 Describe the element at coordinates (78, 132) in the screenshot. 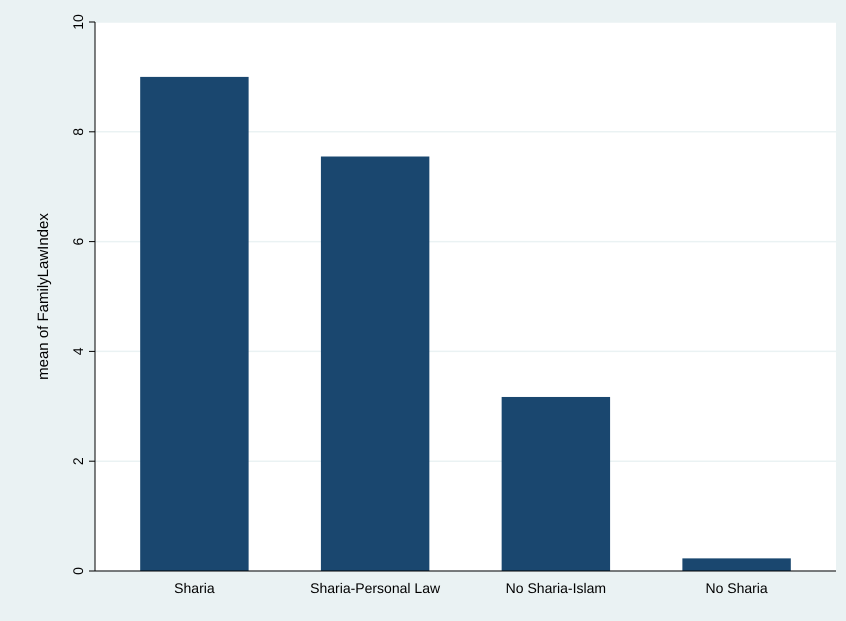

I see `y-tick-label: 8` at that location.